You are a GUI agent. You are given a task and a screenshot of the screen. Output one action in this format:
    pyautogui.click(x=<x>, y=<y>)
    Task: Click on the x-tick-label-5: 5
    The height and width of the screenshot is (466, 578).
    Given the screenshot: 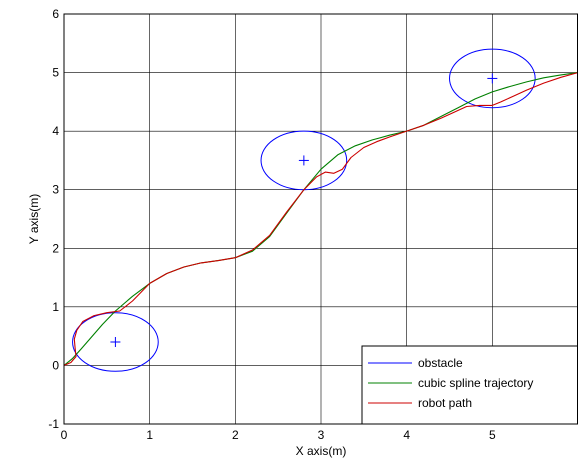 What is the action you would take?
    pyautogui.click(x=492, y=435)
    